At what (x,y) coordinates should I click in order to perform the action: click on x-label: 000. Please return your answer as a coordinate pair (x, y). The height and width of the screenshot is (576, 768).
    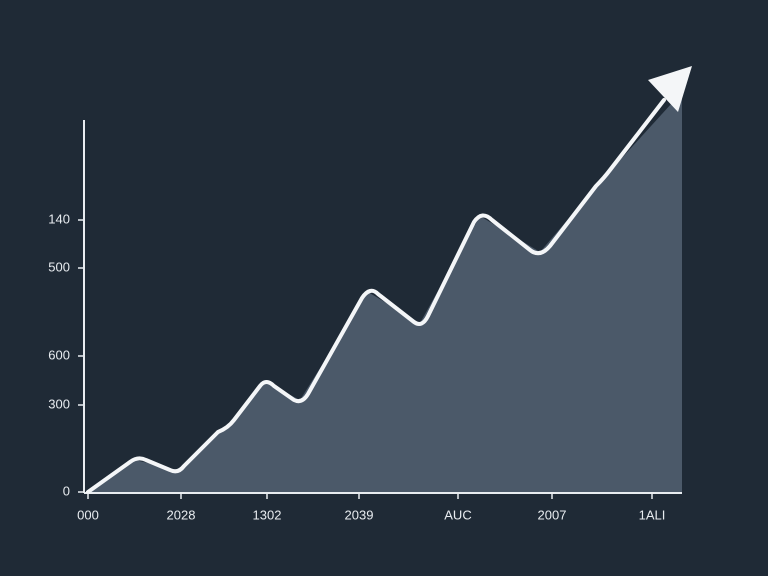
    Looking at the image, I should click on (88, 514).